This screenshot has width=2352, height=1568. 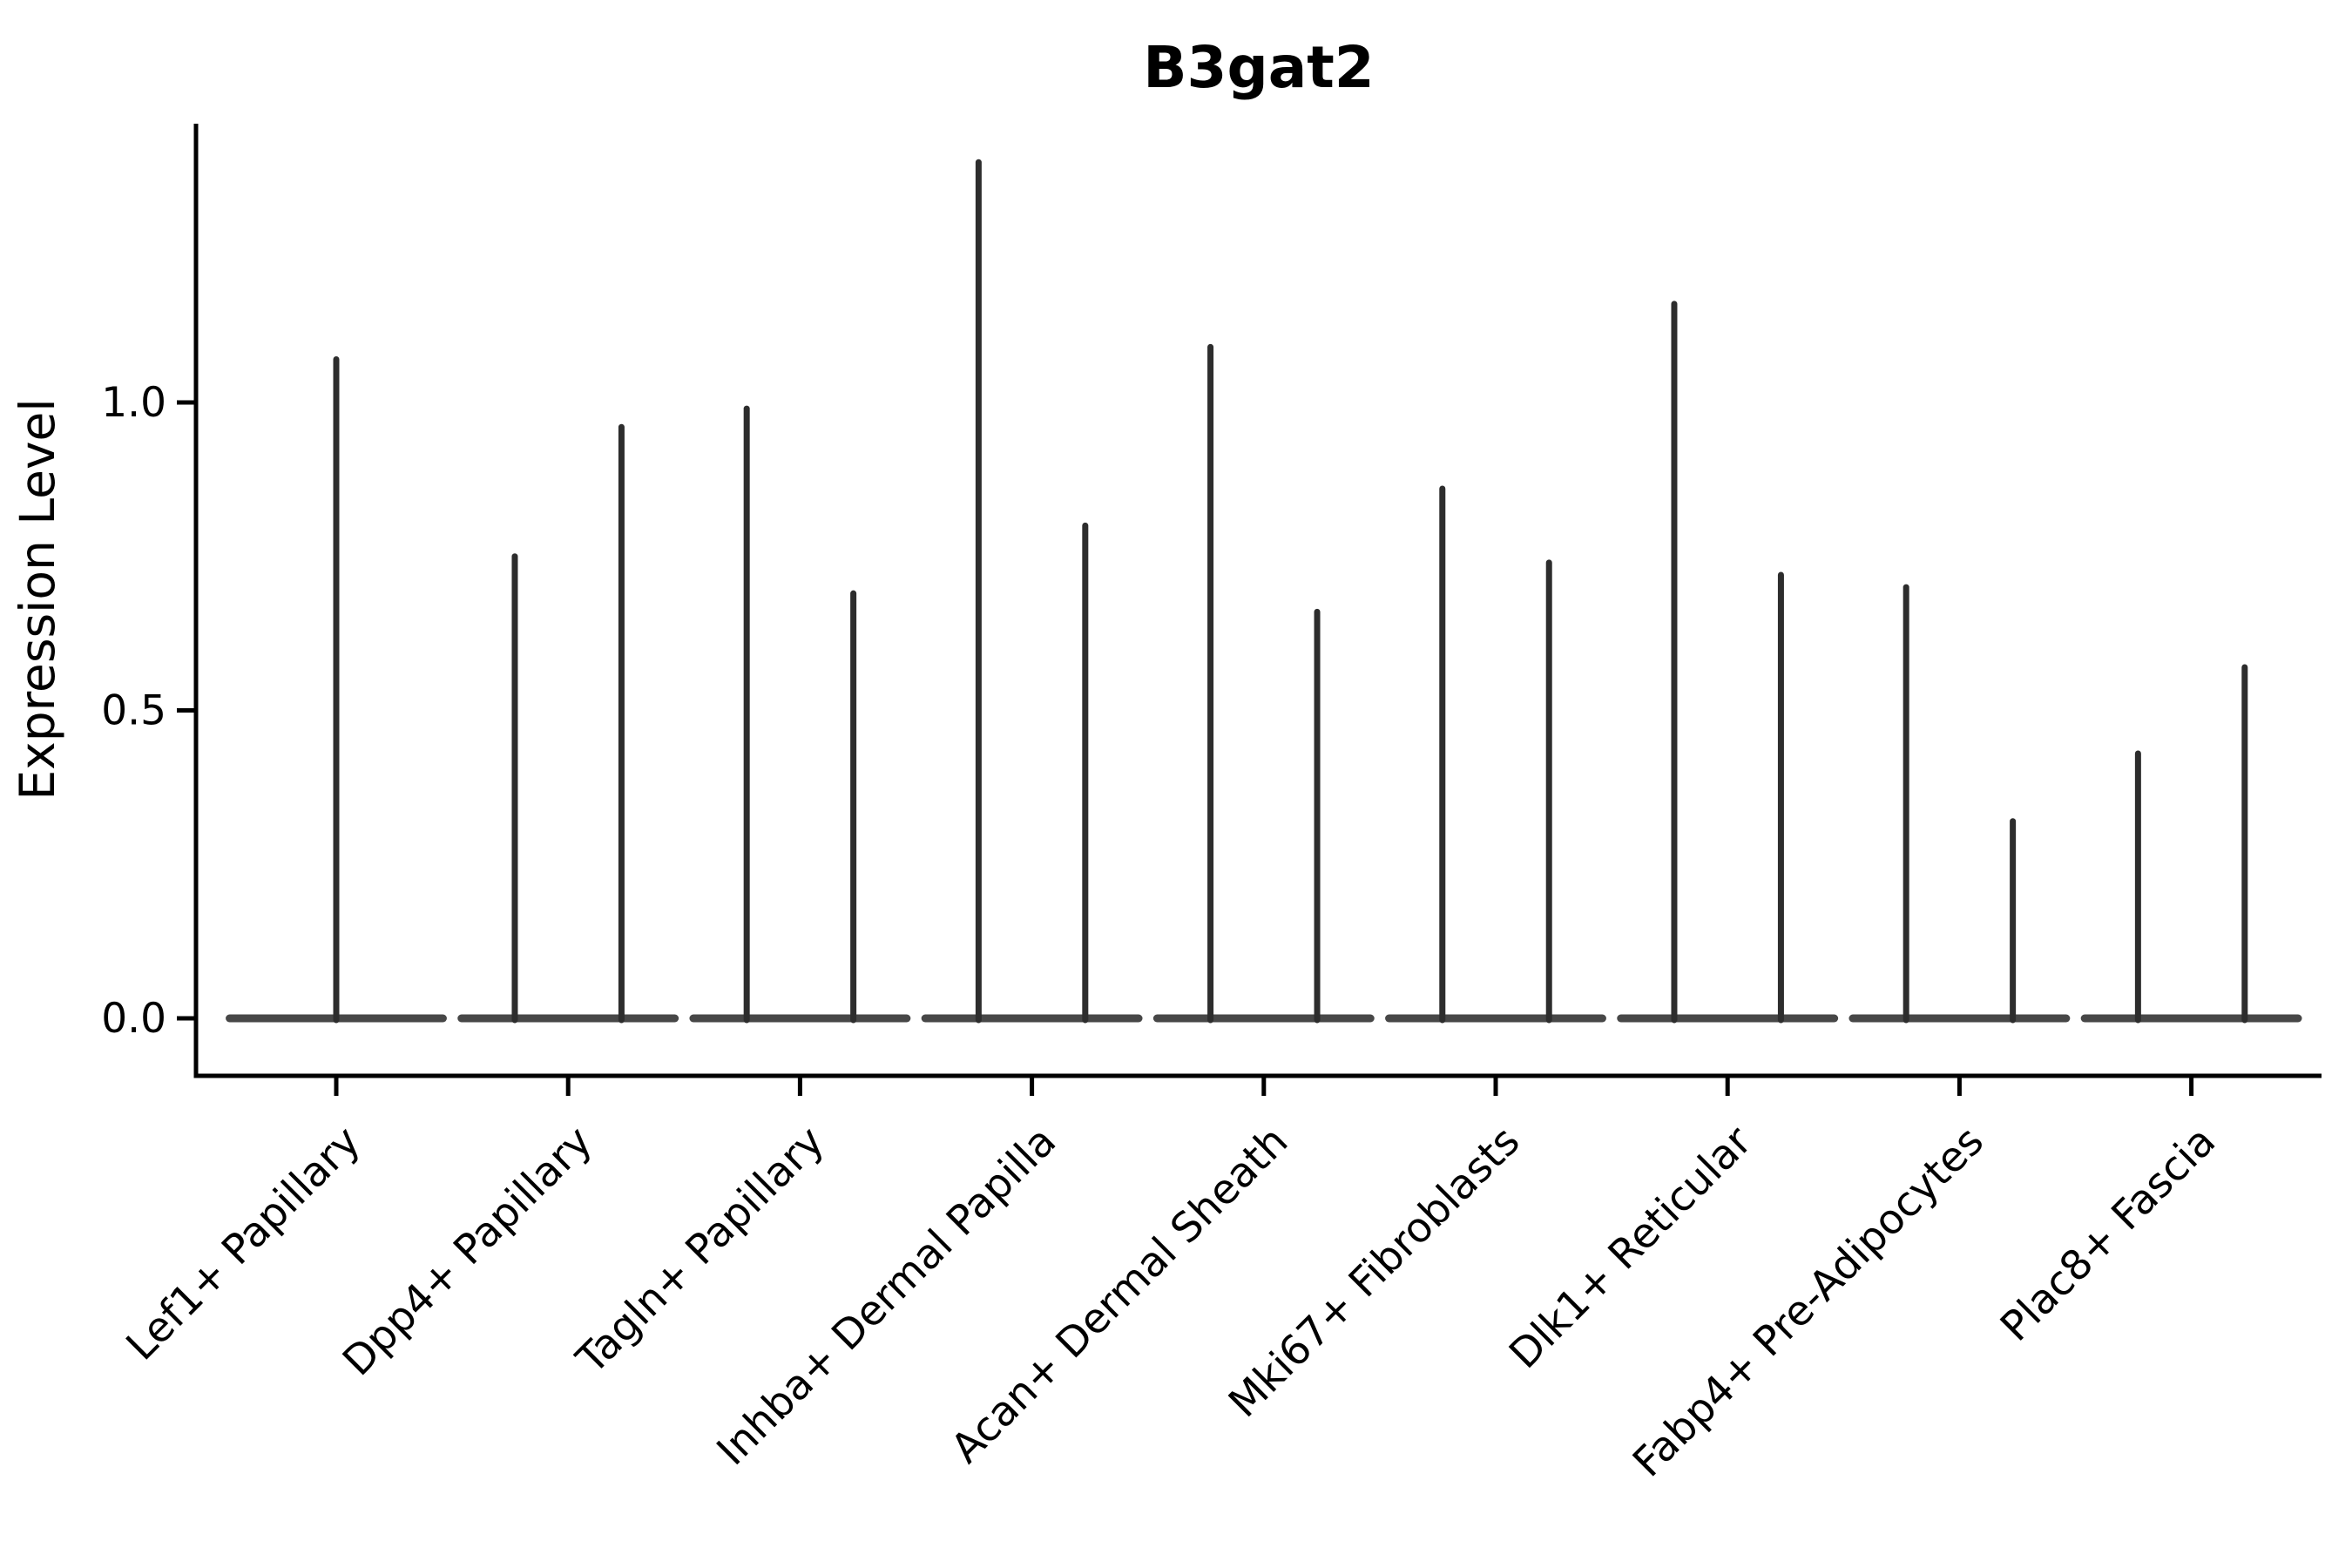 What do you see at coordinates (37, 599) in the screenshot?
I see `y-axis-label: Expression Level` at bounding box center [37, 599].